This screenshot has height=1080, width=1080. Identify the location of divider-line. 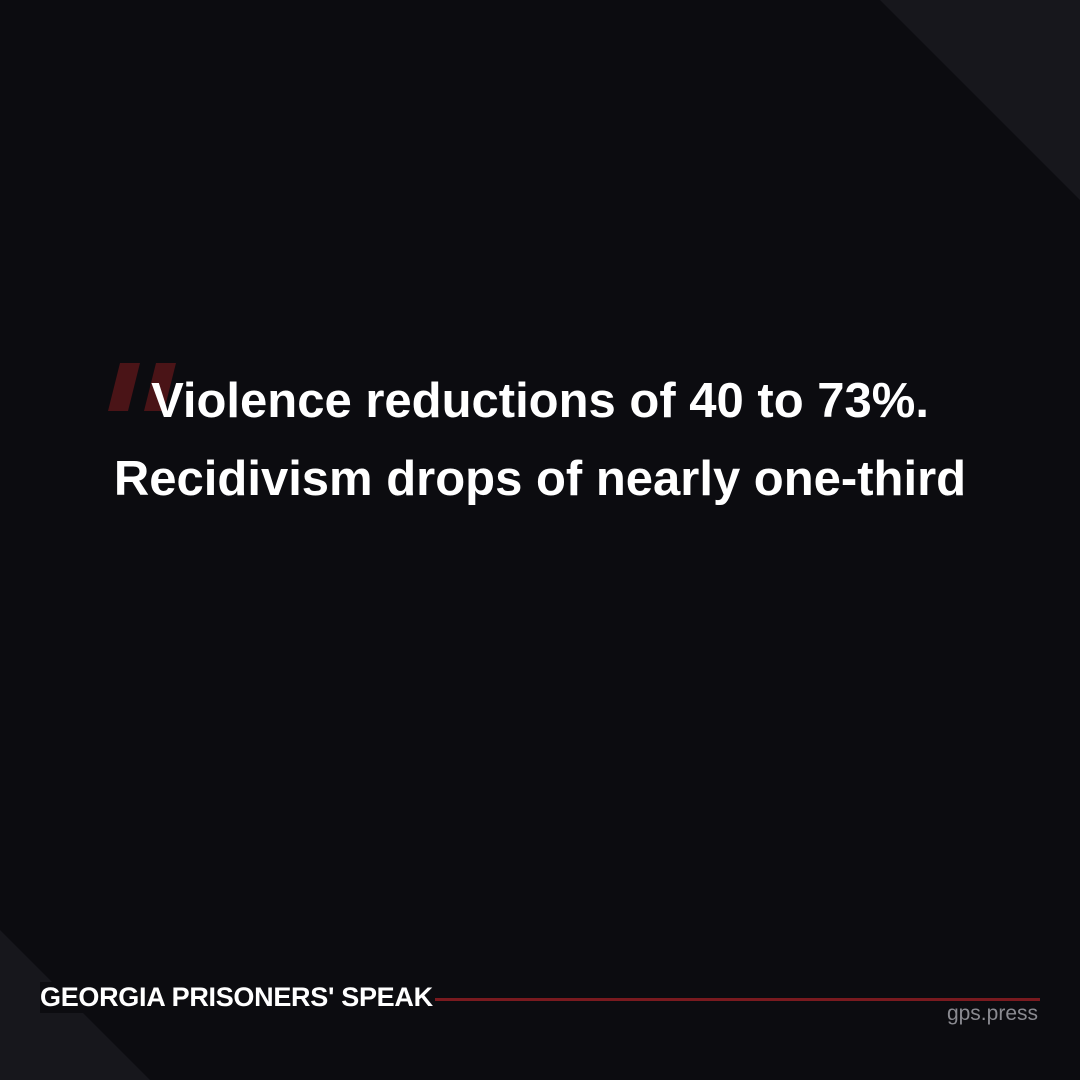
(540, 999).